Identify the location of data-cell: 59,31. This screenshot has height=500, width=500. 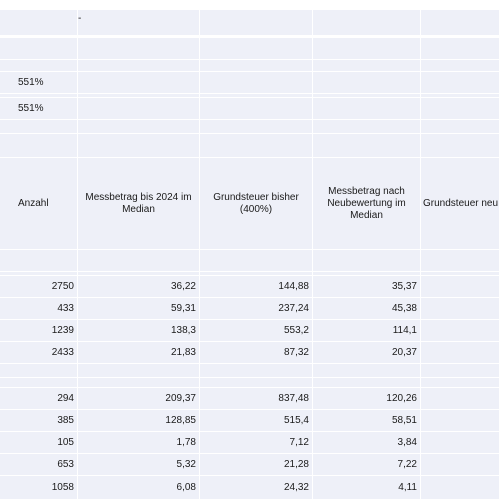
(139, 309).